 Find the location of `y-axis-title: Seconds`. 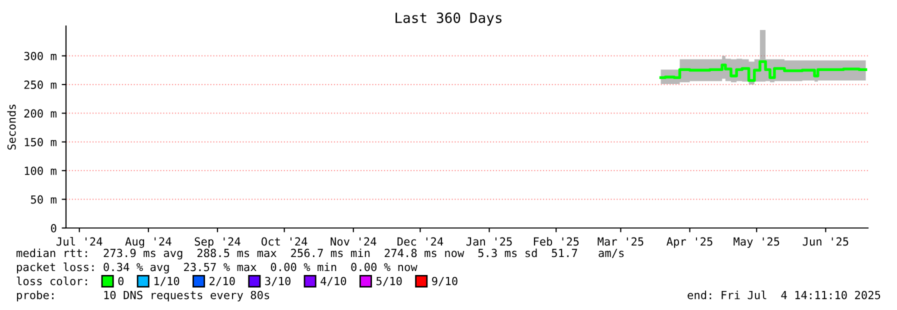

y-axis-title: Seconds is located at coordinates (11, 127).